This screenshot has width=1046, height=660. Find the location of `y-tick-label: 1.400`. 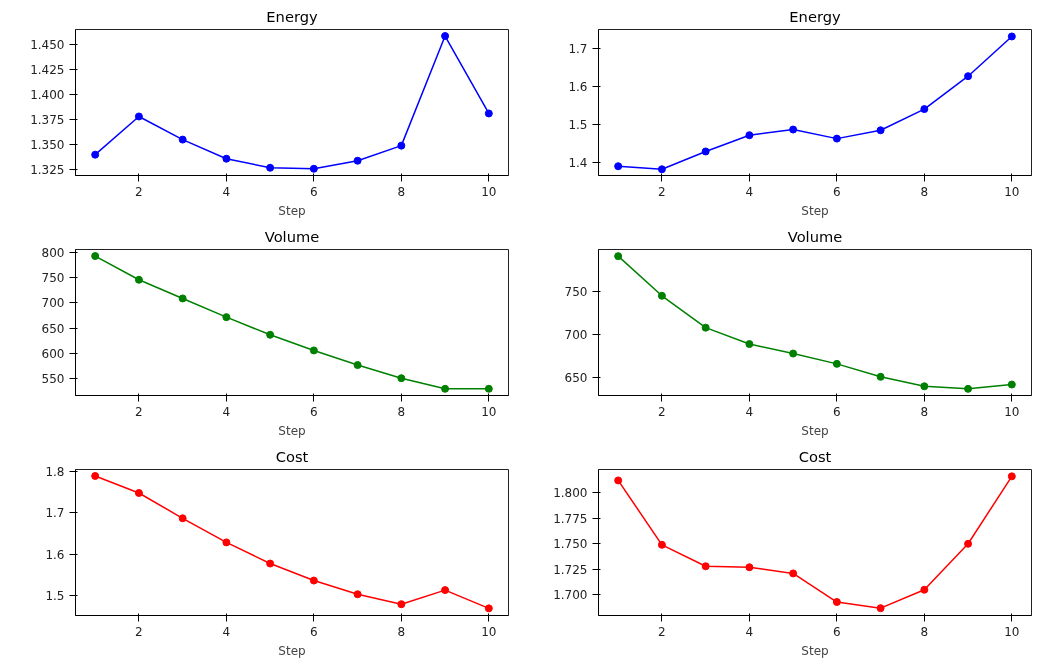

y-tick-label: 1.400 is located at coordinates (47, 94).